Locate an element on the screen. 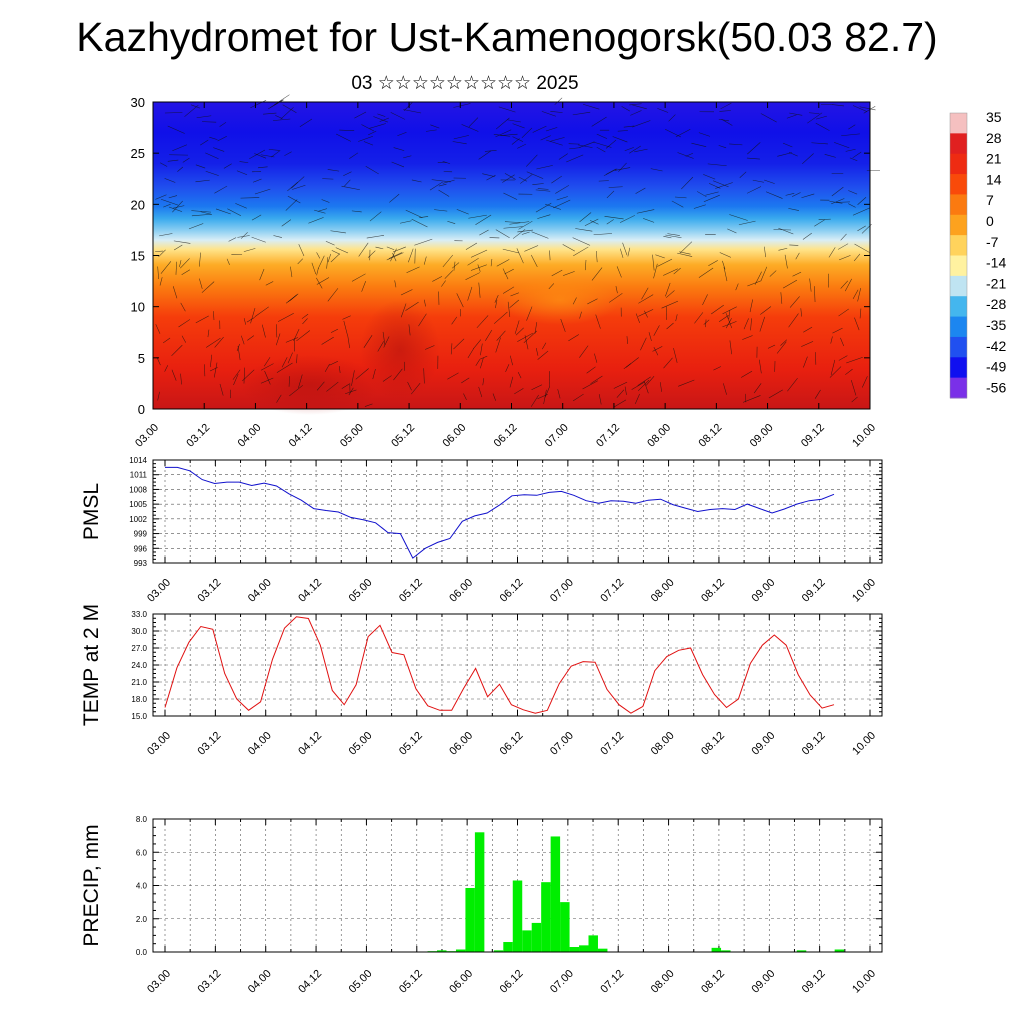 Image resolution: width=1024 pixels, height=1024 pixels. colorbar-label: -42 is located at coordinates (996, 346).